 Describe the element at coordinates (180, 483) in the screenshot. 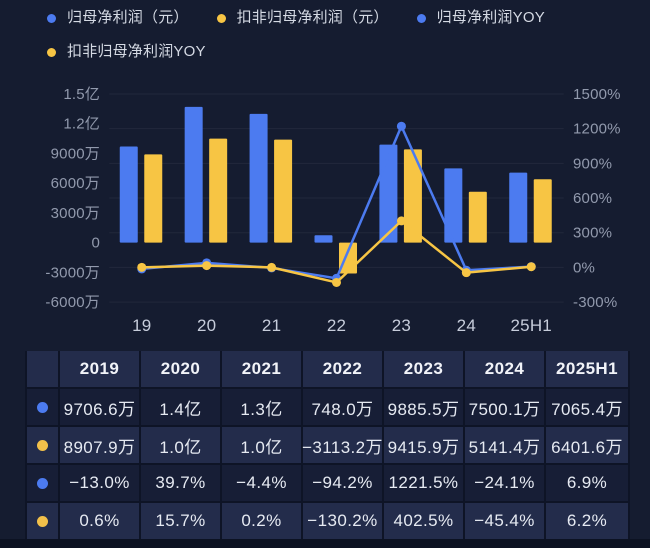

I see `table-value: 39.7%` at that location.